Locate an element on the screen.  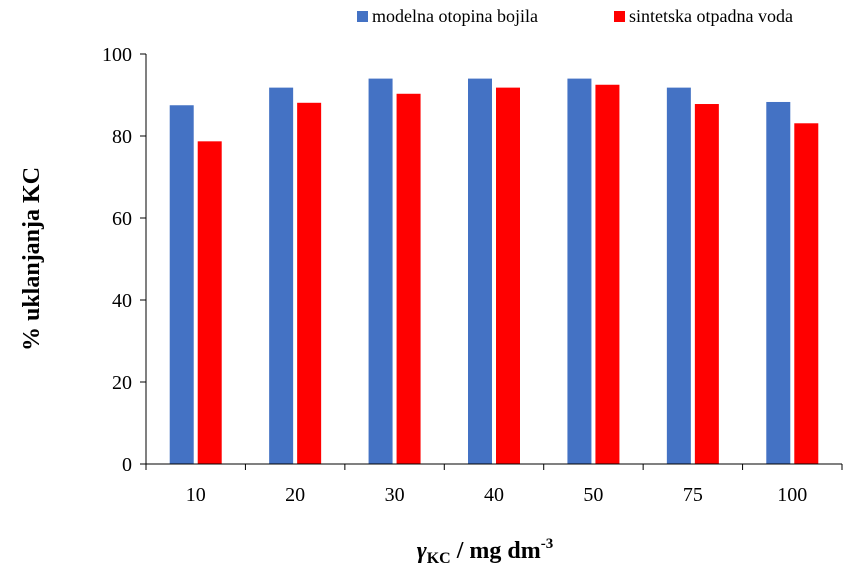
x-axis-title: γKC / mg dm-3 is located at coordinates (485, 551).